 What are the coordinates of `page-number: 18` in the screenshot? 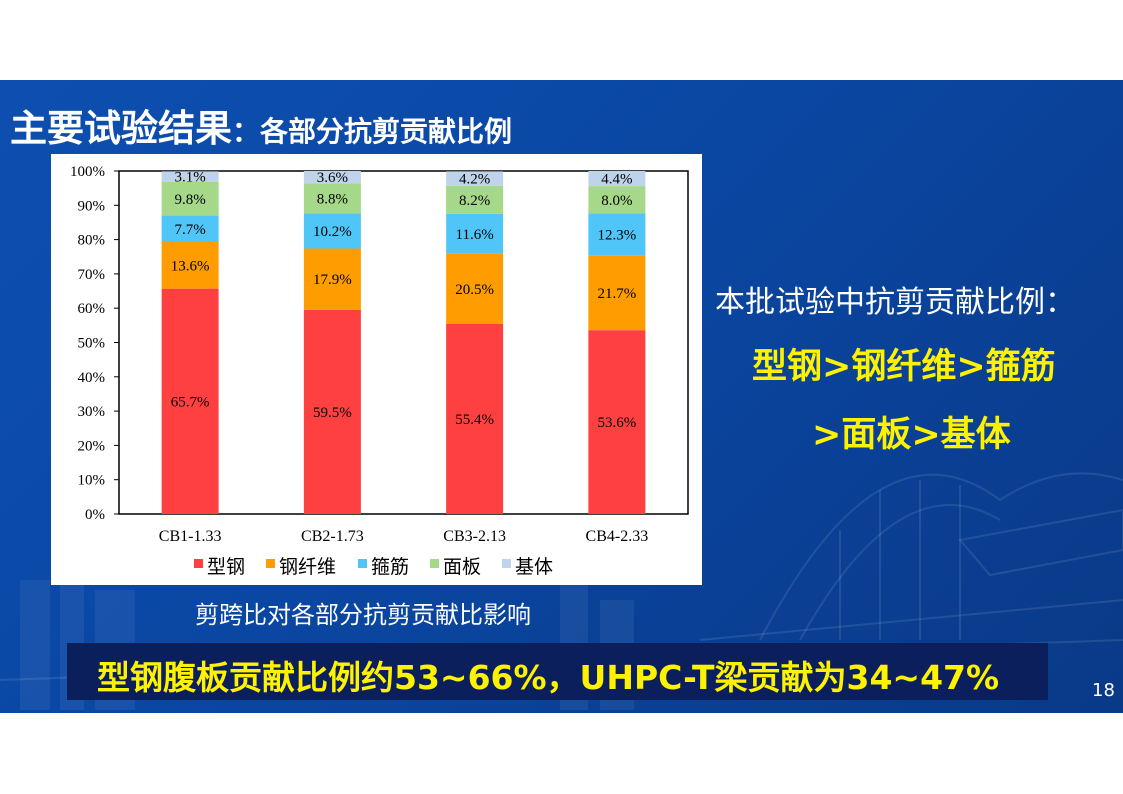 It's located at (1103, 690).